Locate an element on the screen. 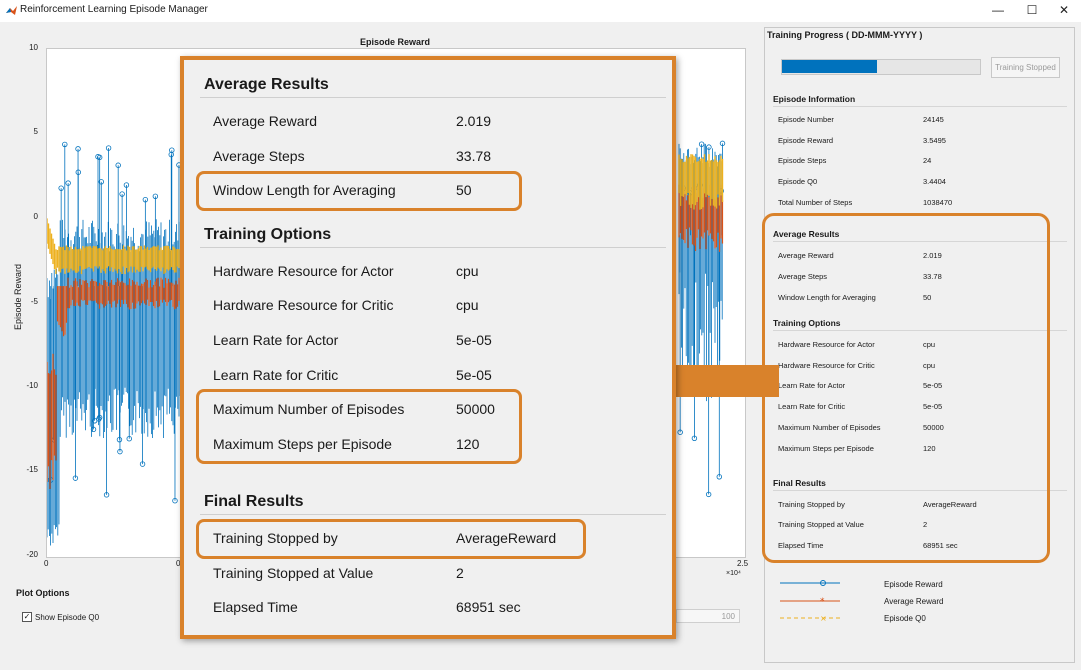 The height and width of the screenshot is (670, 1081). callout-label: Window Length for Averaging is located at coordinates (304, 190).